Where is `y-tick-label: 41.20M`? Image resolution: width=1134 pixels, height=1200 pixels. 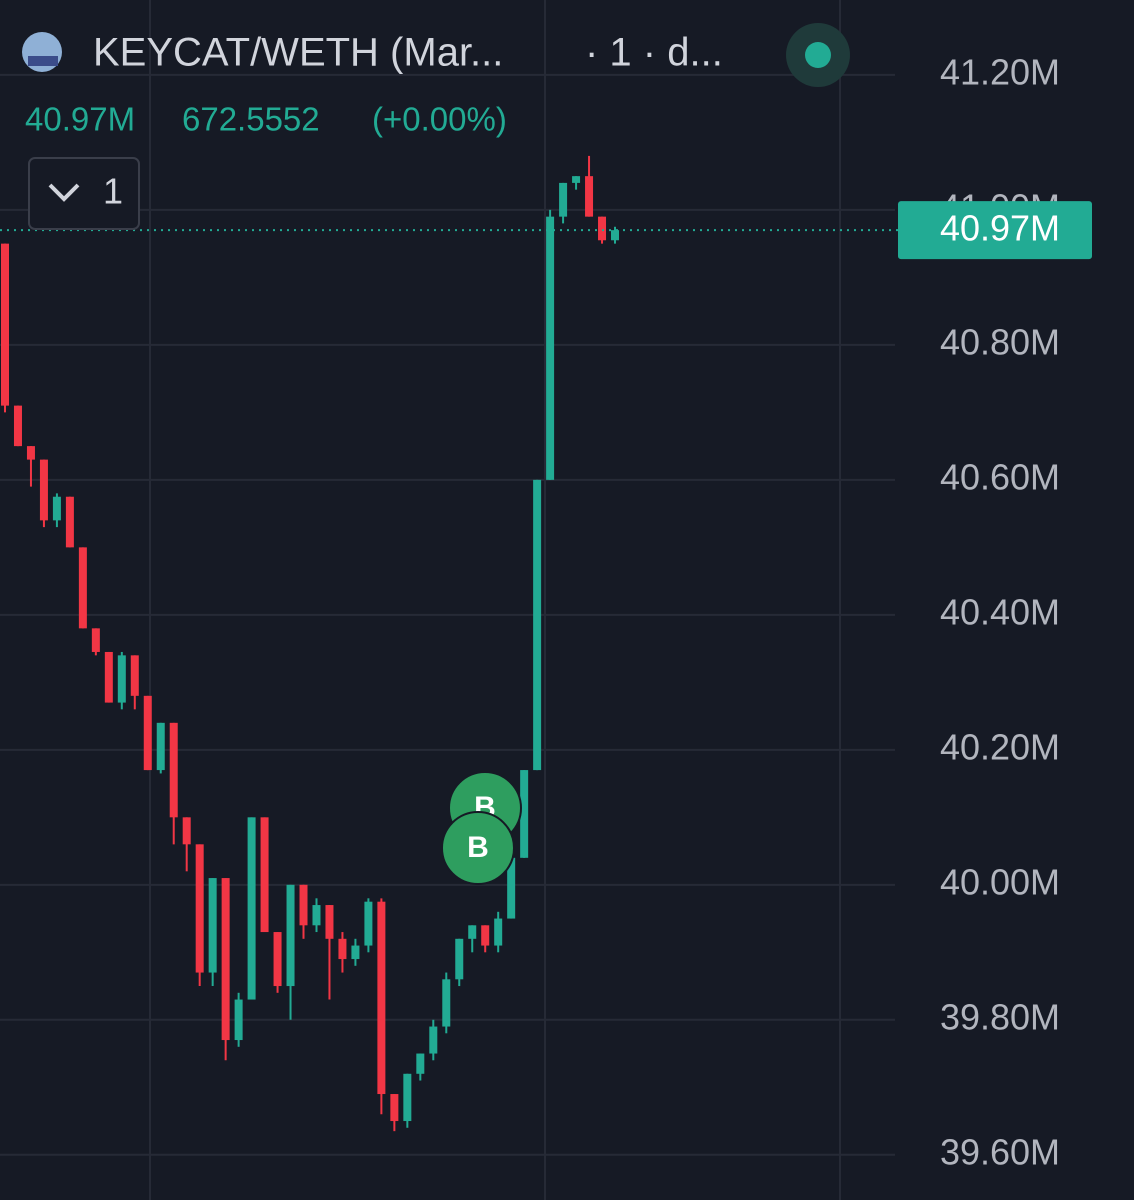
y-tick-label: 41.20M is located at coordinates (1000, 71).